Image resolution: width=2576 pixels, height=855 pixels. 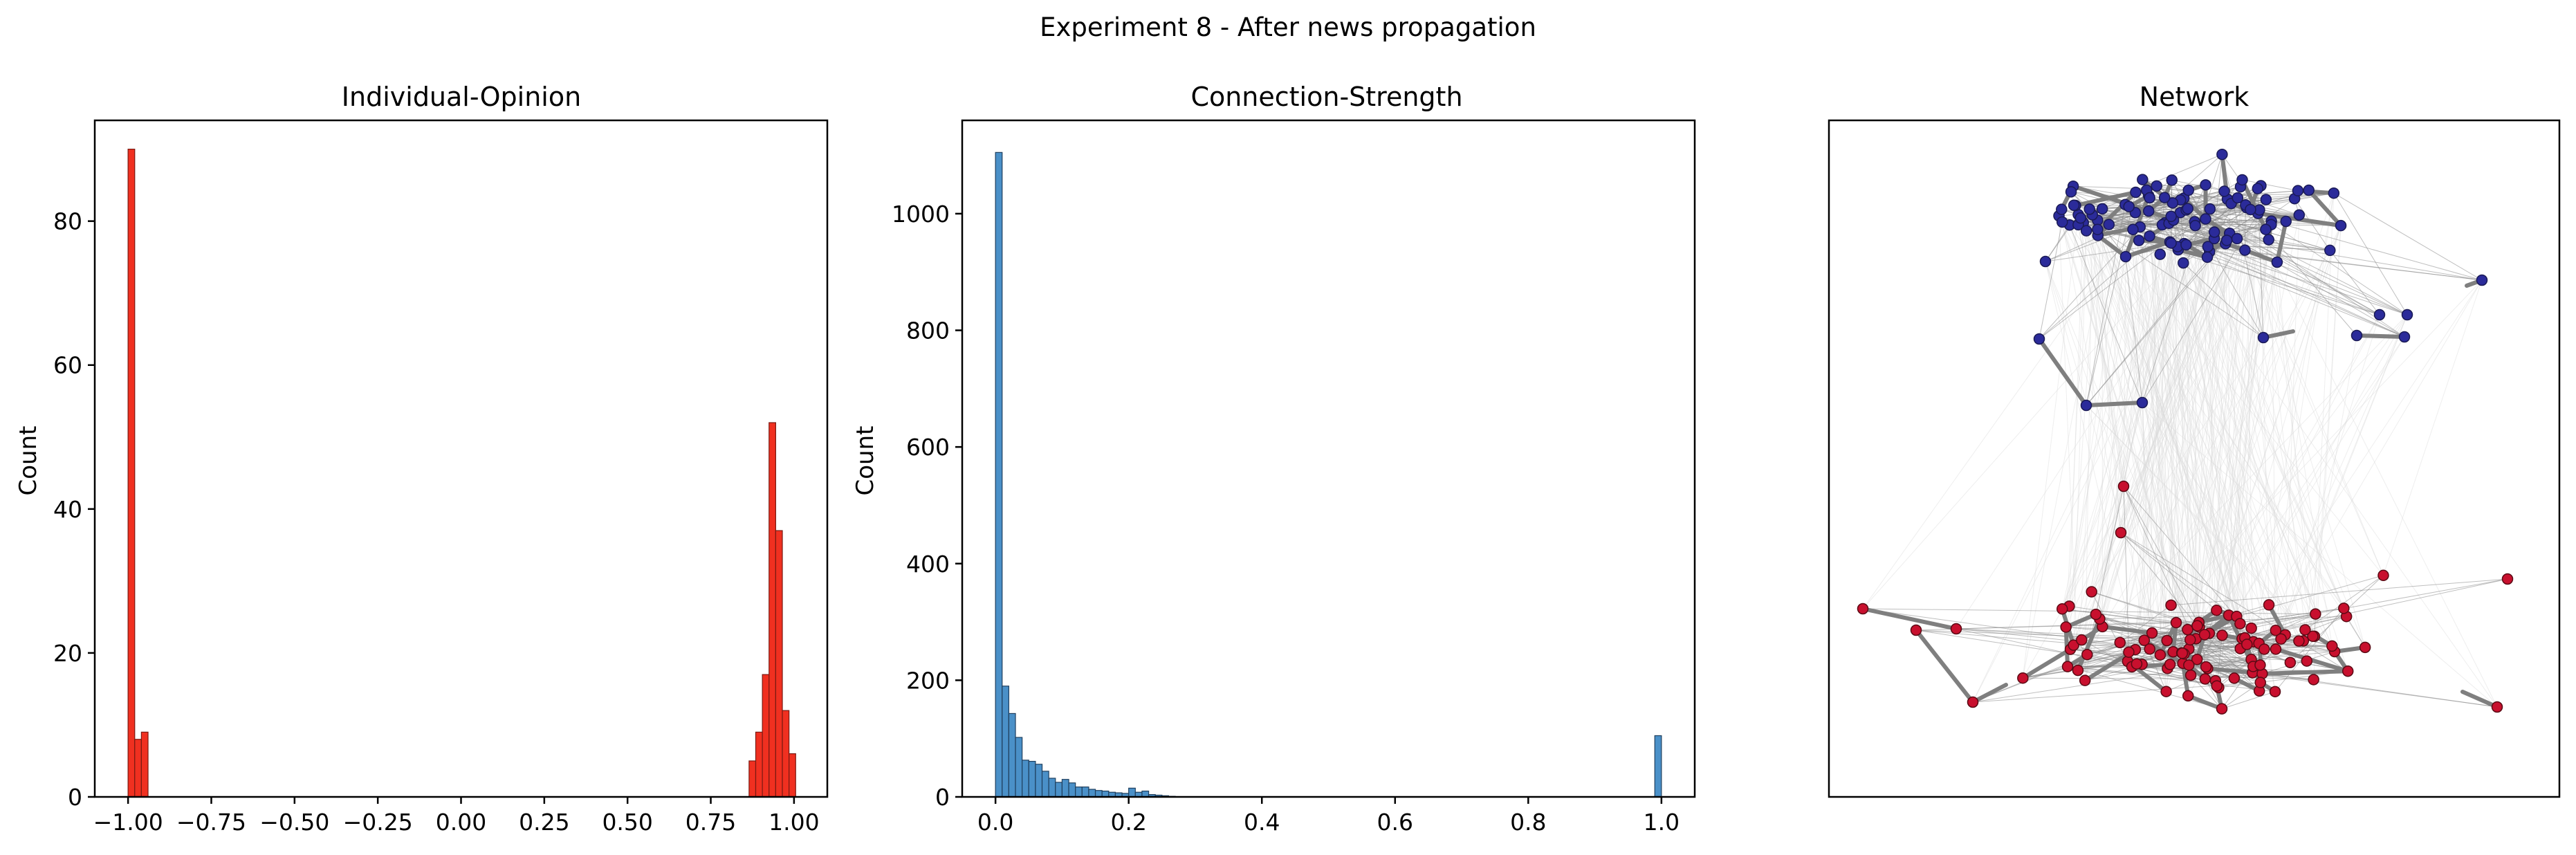 I want to click on strength-x-axis: 0.0 0.2 0.4 0.6 0.8 1.0, so click(x=1328, y=816).